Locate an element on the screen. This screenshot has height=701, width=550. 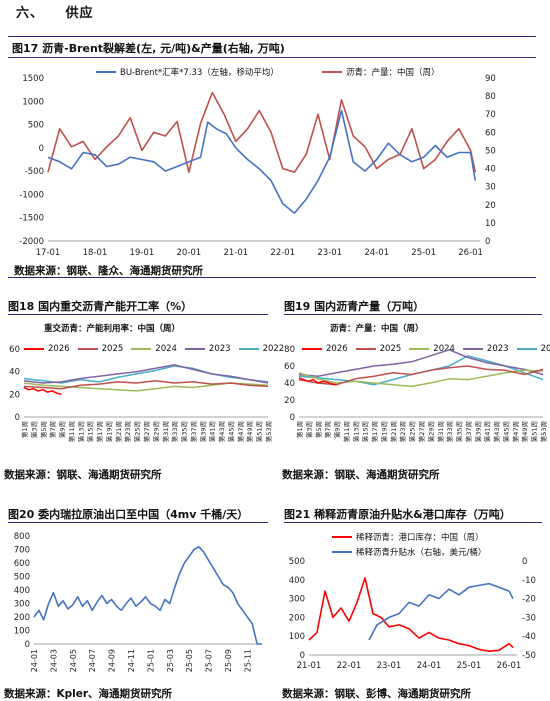
fig19-series-2026 is located at coordinates (317, 381).